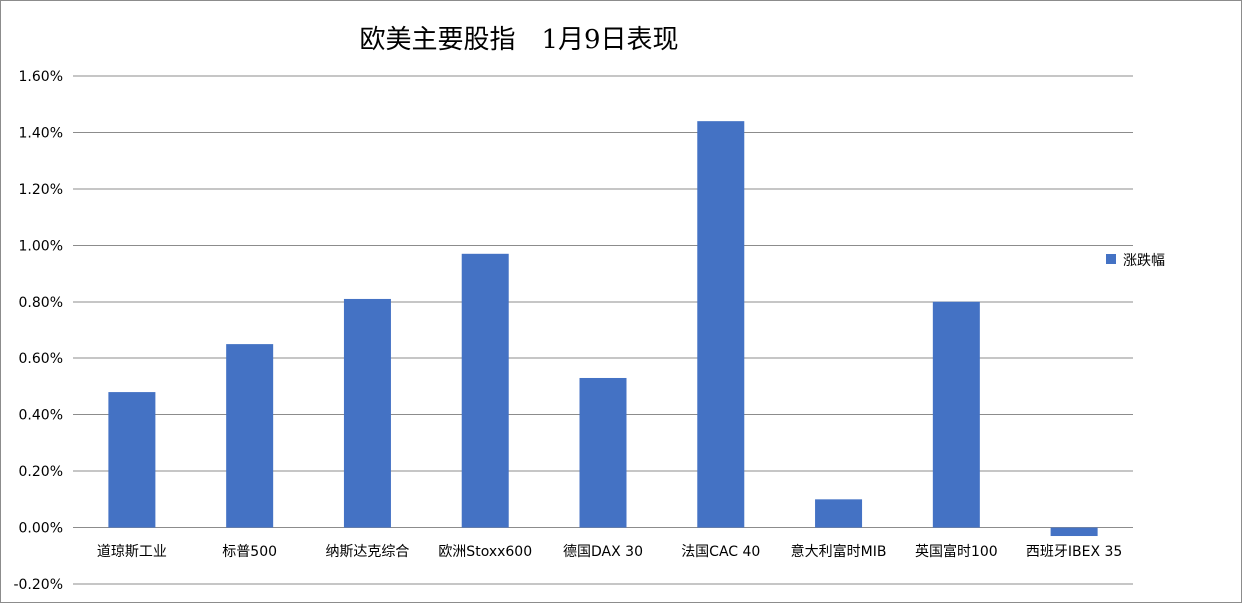  I want to click on y-tick-label: 0.00%, so click(41, 529).